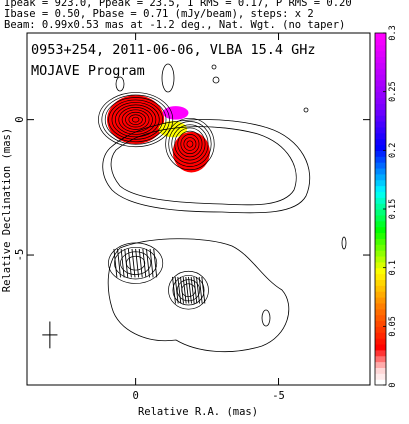 This screenshot has width=409, height=424. I want to click on y-tick-label: -5, so click(20, 255).